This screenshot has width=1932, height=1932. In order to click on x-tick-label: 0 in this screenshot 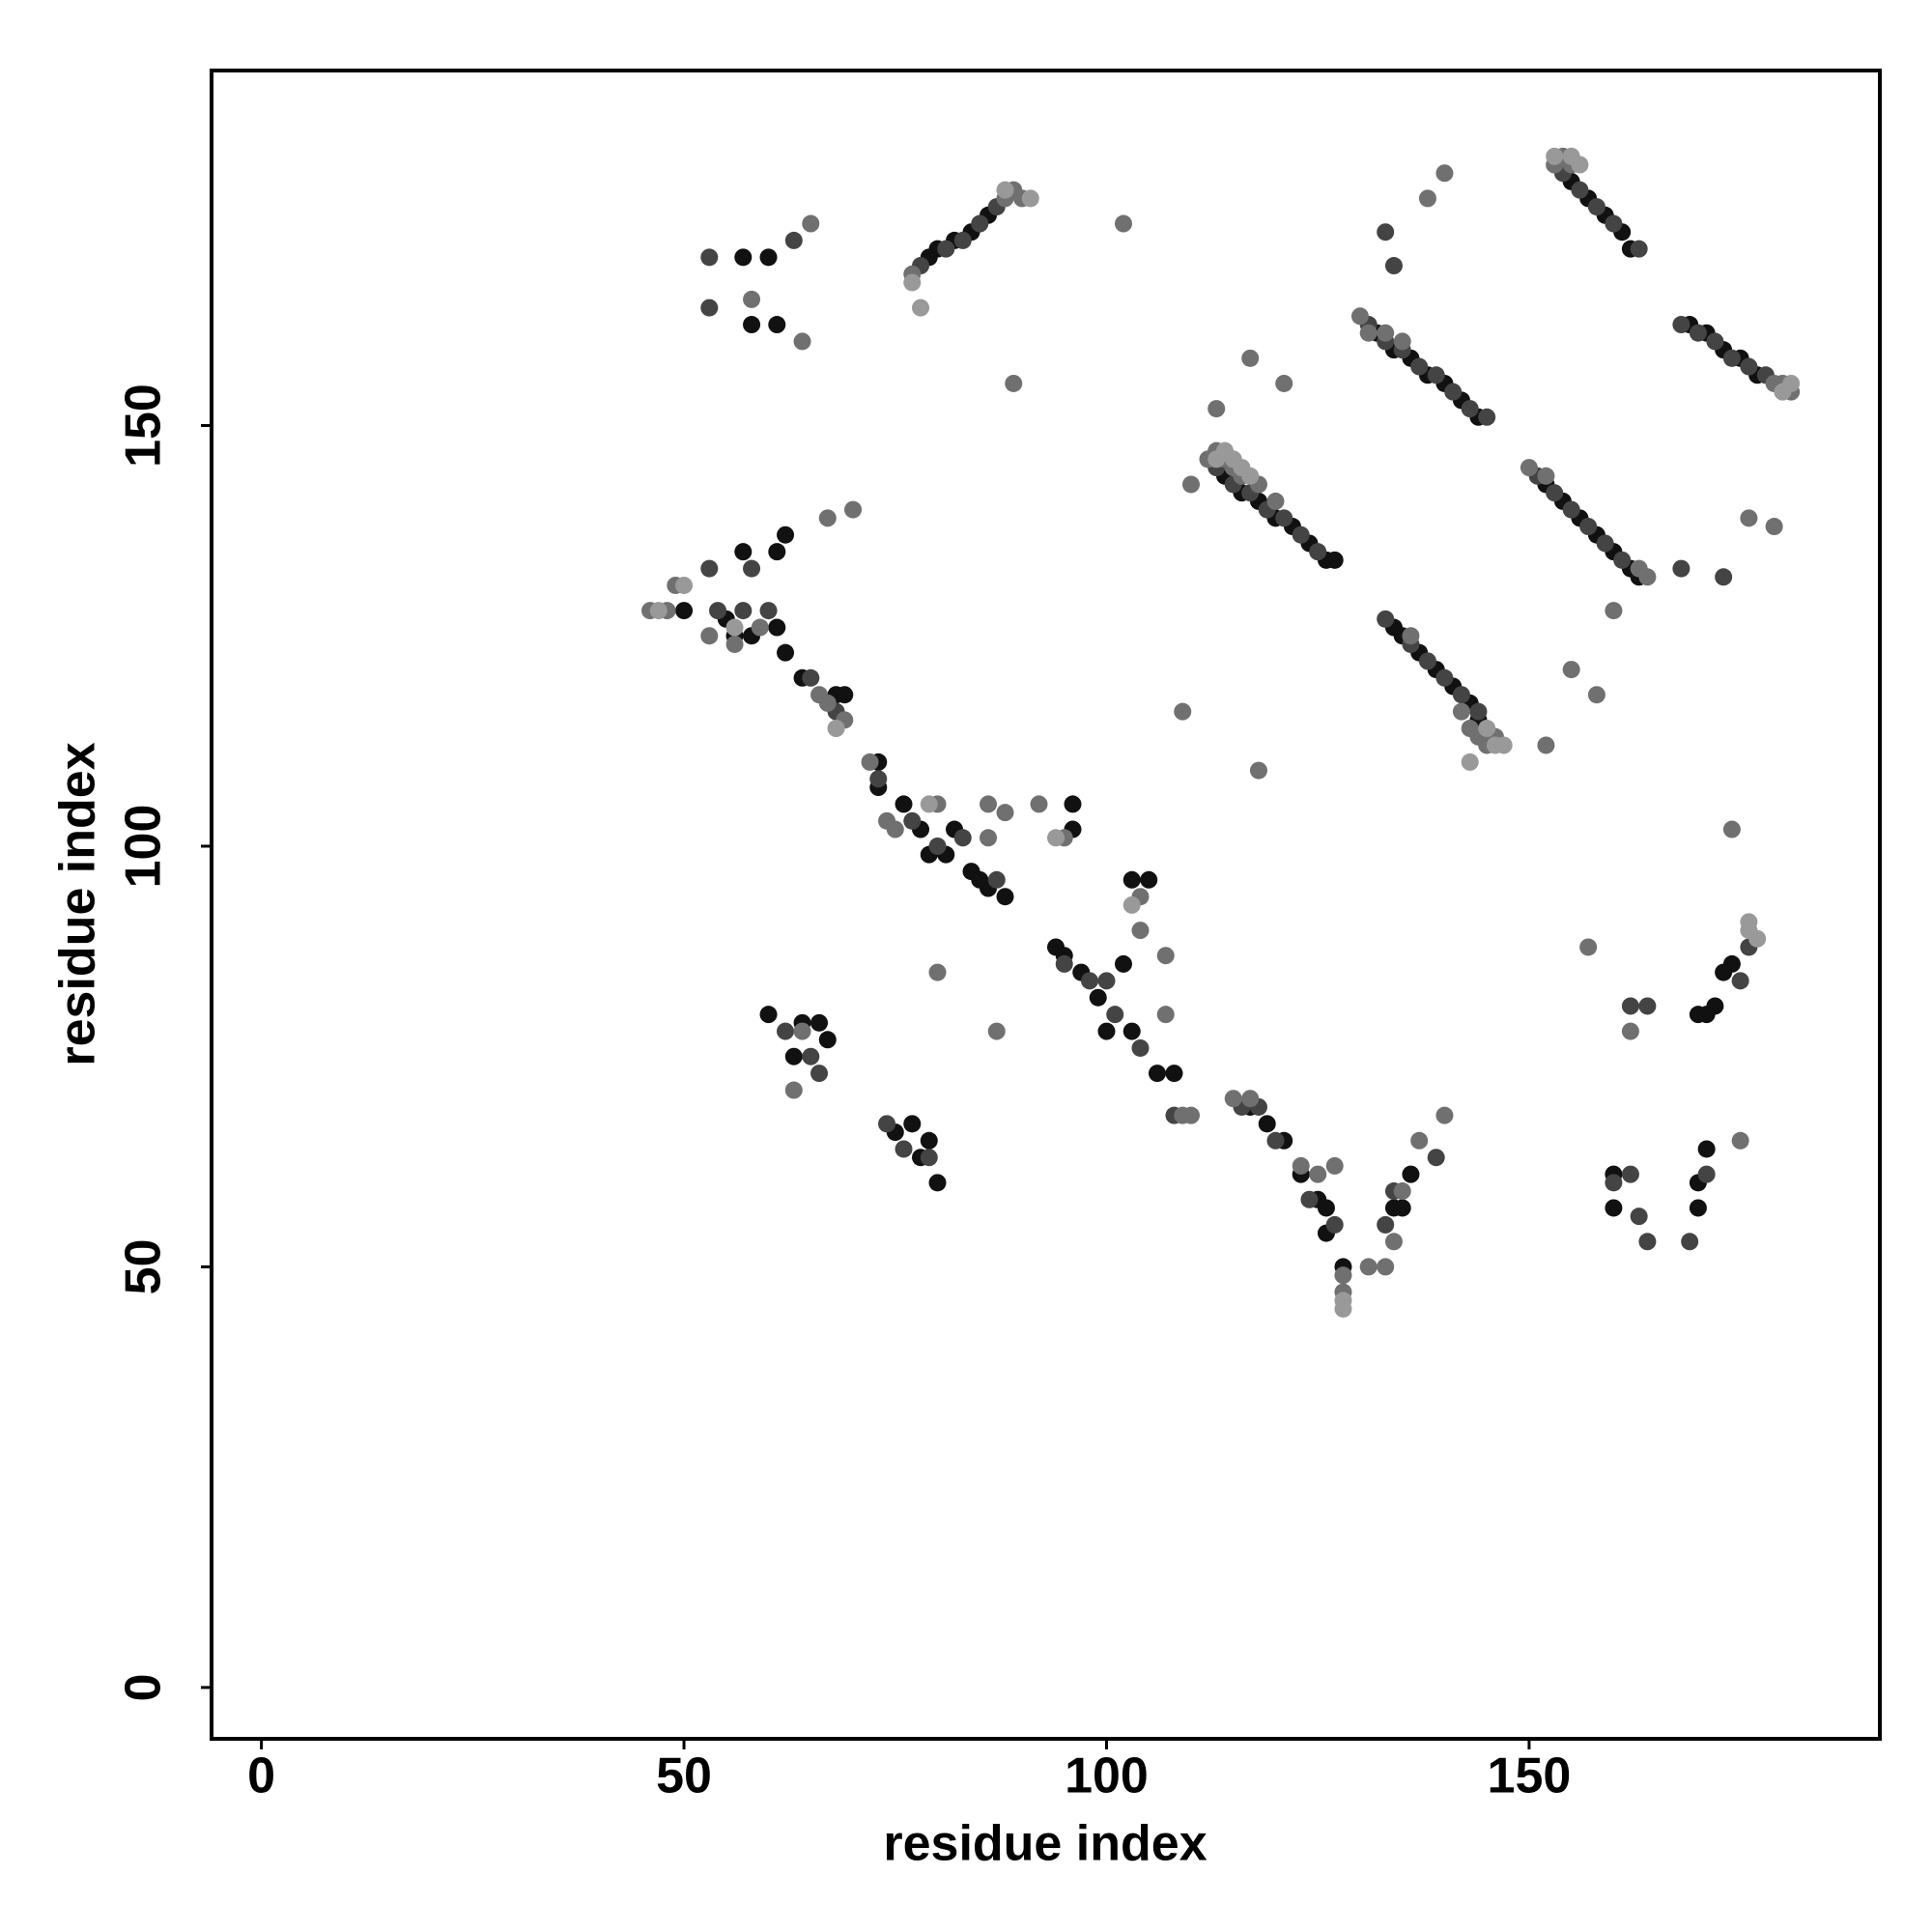, I will do `click(261, 1776)`.